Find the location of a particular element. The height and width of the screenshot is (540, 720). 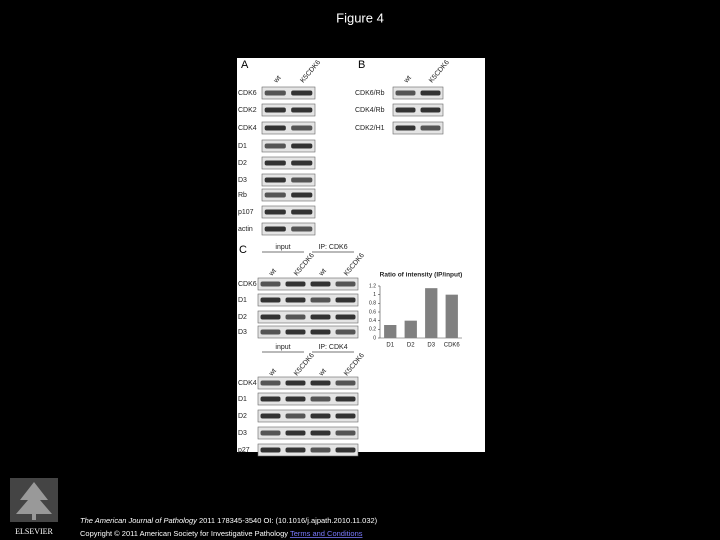

y-tick-label: 1 is located at coordinates (374, 295).